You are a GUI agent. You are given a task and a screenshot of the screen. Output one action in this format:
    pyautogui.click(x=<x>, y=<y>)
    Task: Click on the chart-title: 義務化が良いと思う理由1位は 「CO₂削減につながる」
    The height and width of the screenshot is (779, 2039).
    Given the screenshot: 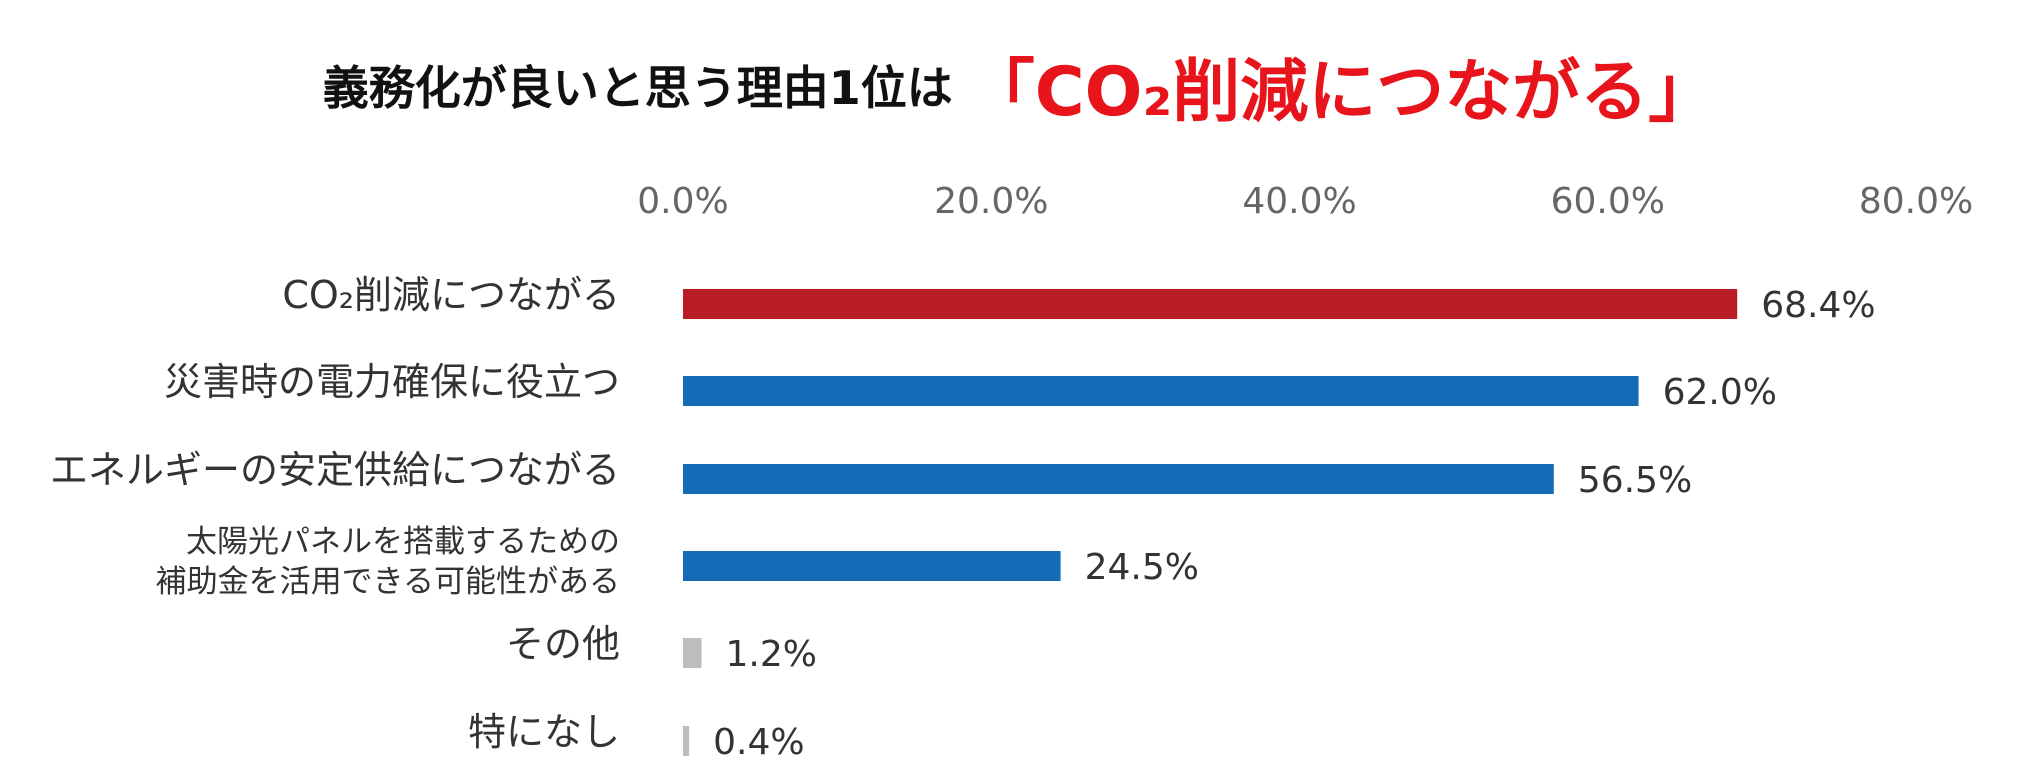 What is the action you would take?
    pyautogui.click(x=1019, y=85)
    